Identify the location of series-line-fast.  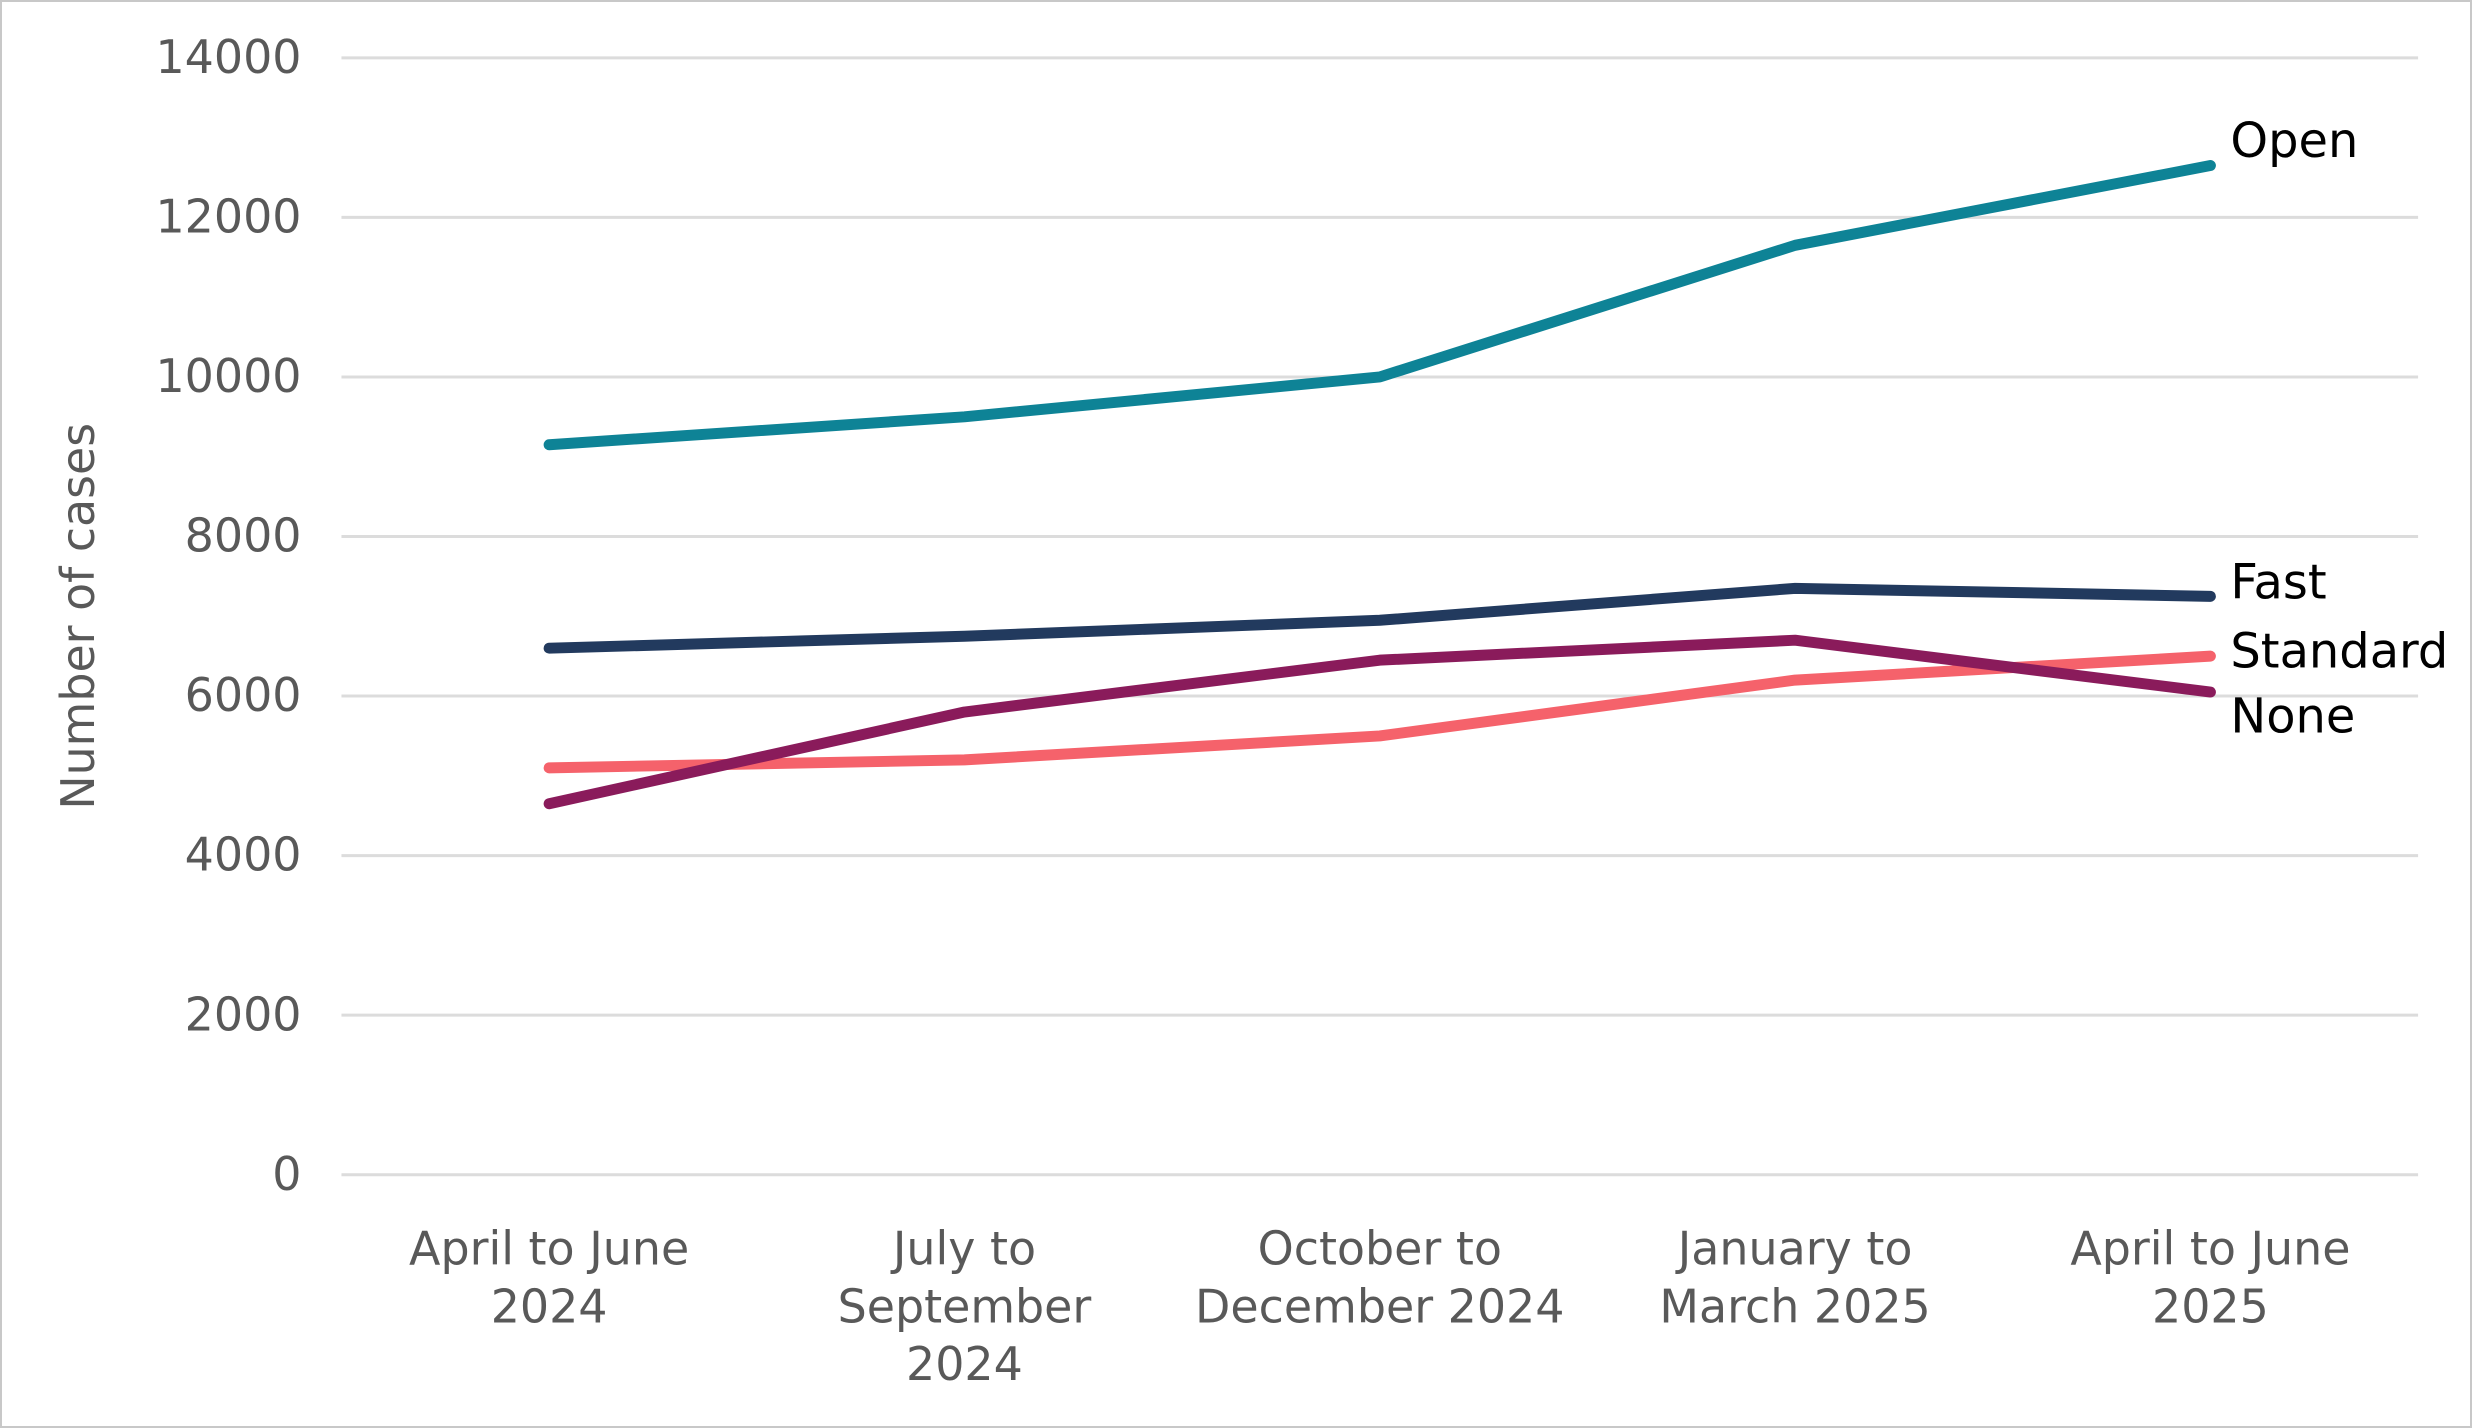
(1379, 618).